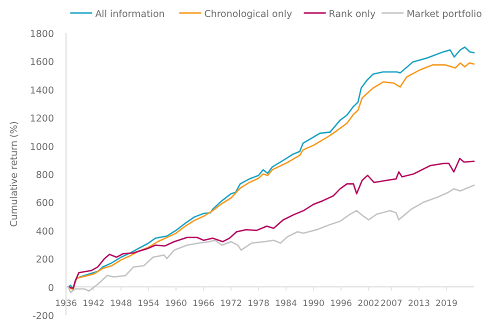 The width and height of the screenshot is (503, 327). What do you see at coordinates (93, 303) in the screenshot?
I see `x-tick-label: 1942` at bounding box center [93, 303].